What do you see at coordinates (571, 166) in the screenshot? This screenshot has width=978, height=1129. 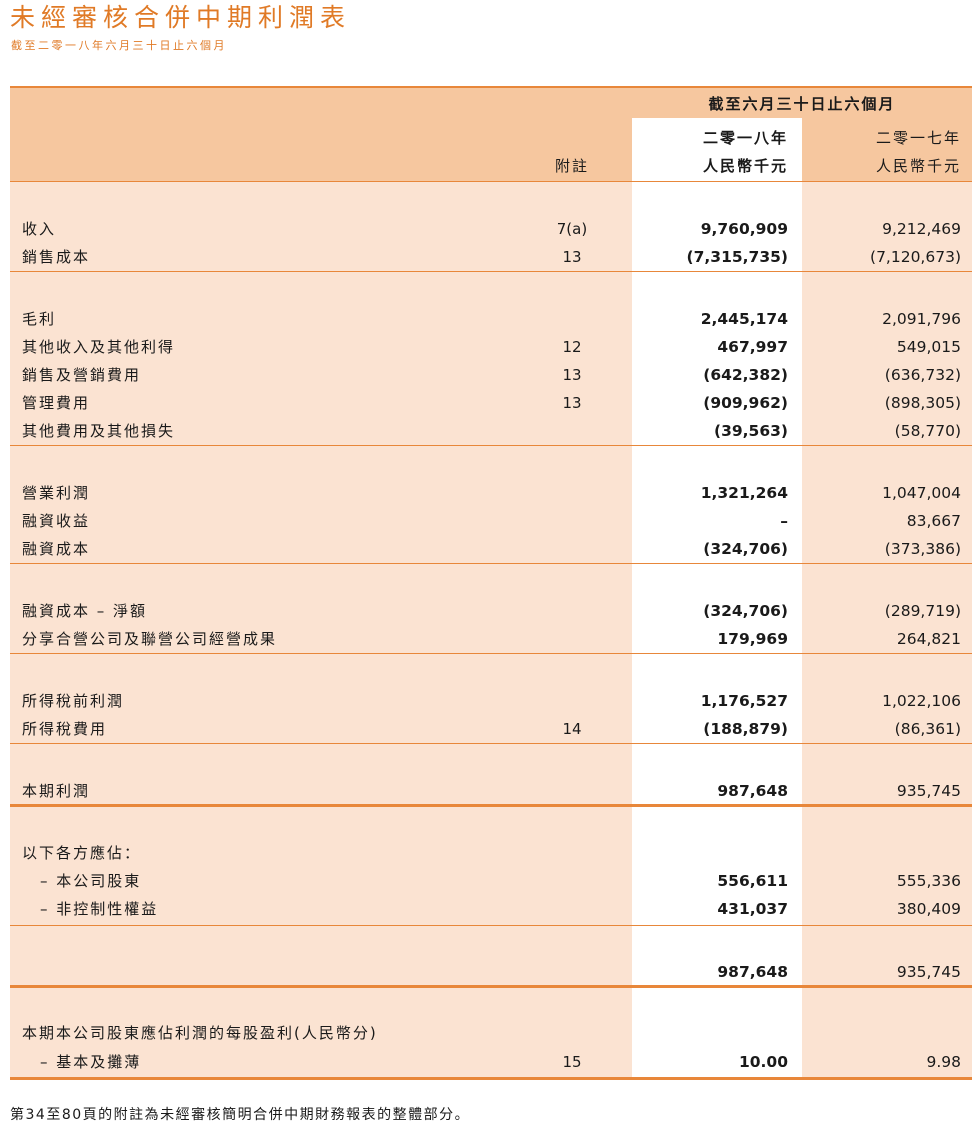 I see `note-heading: 附註` at bounding box center [571, 166].